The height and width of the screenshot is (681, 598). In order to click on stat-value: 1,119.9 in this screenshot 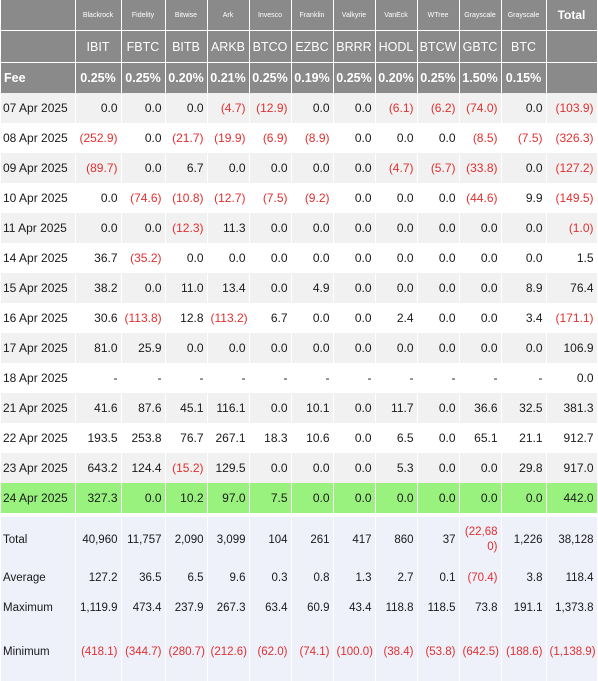, I will do `click(98, 608)`.